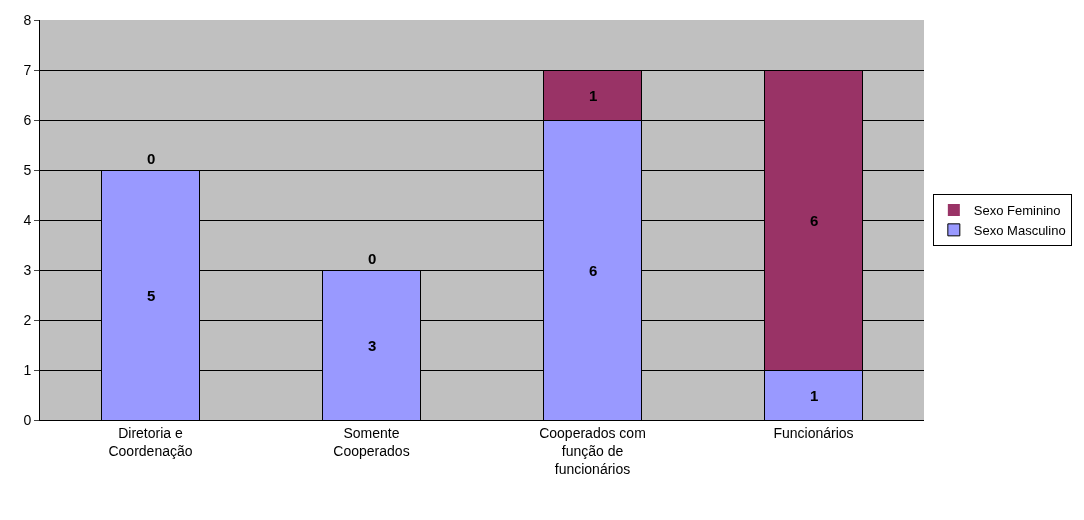  I want to click on x-tick-label: Diretoria e Coordenação, so click(150, 441).